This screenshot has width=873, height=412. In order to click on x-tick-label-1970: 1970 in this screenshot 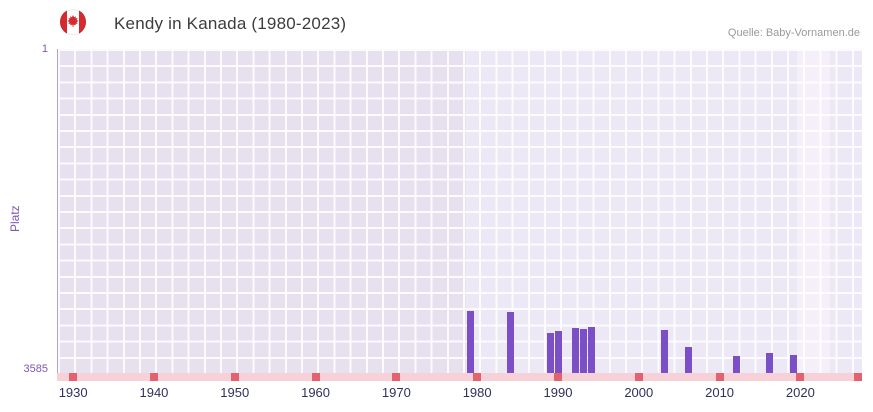, I will do `click(396, 392)`.